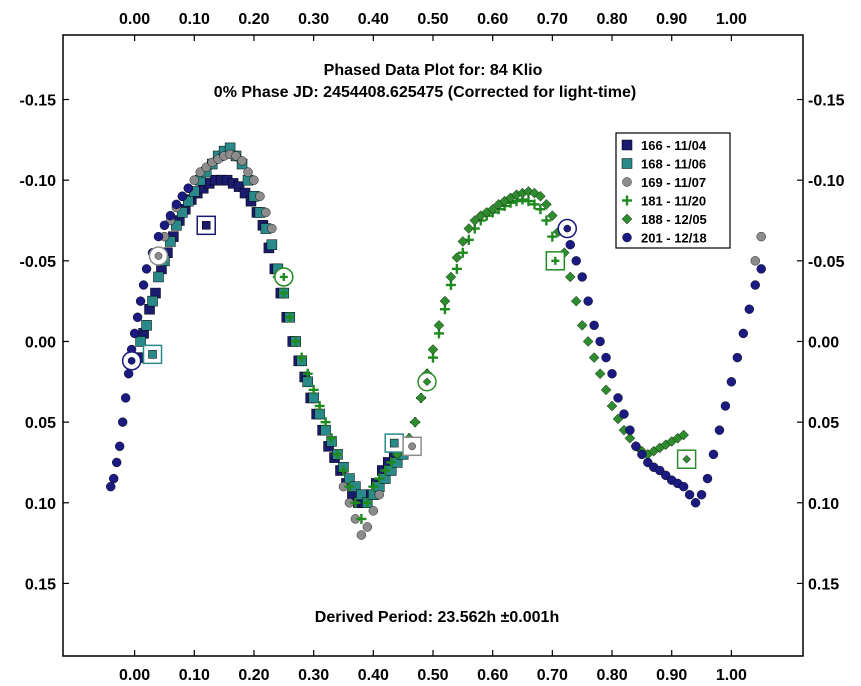 This screenshot has height=686, width=861. I want to click on x-tick-label-top: 0.80, so click(611, 19).